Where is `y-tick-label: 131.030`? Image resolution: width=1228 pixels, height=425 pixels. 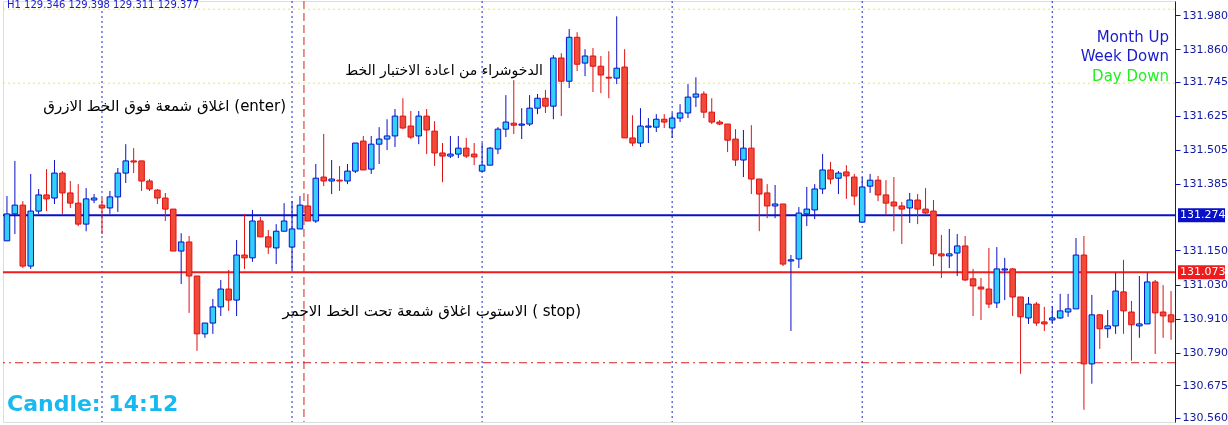 y-tick-label: 131.030 is located at coordinates (1205, 284).